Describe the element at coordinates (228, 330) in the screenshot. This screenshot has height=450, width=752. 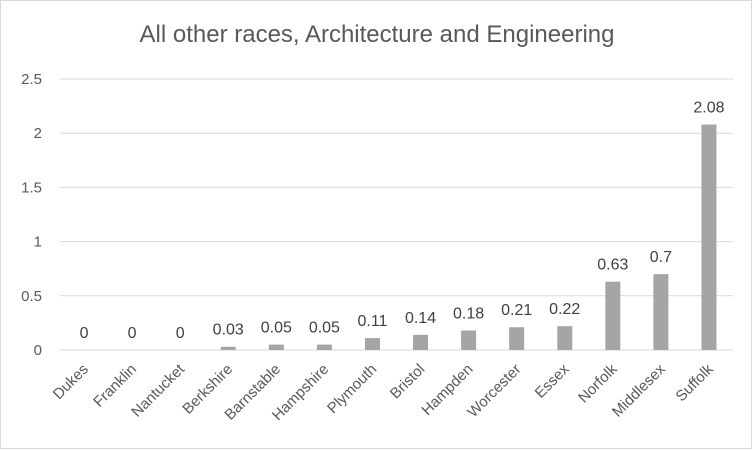
I see `data-label: 0.03` at that location.